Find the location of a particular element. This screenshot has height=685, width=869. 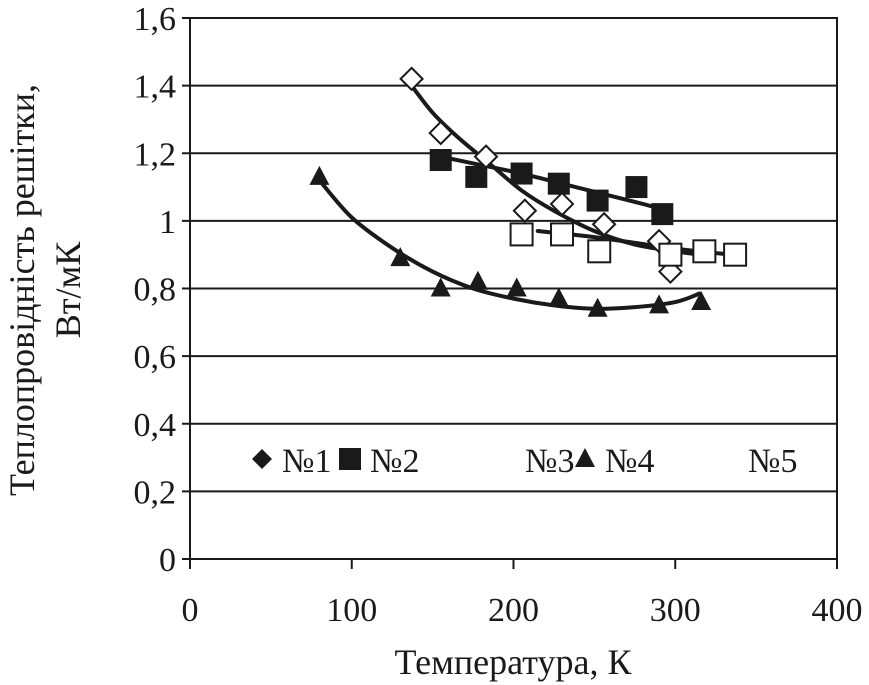

y-tick-label-6: 1,2 is located at coordinates (155, 154).